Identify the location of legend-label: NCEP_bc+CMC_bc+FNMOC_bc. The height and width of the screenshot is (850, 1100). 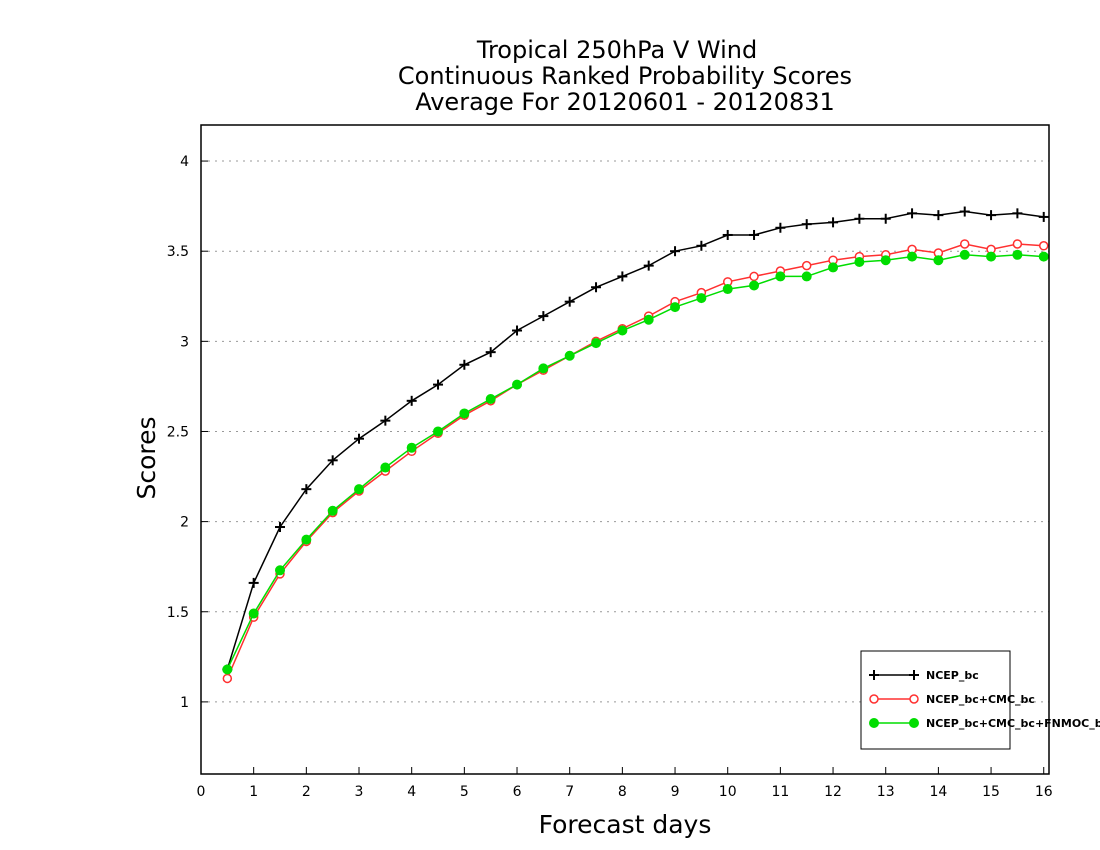
(1013, 723).